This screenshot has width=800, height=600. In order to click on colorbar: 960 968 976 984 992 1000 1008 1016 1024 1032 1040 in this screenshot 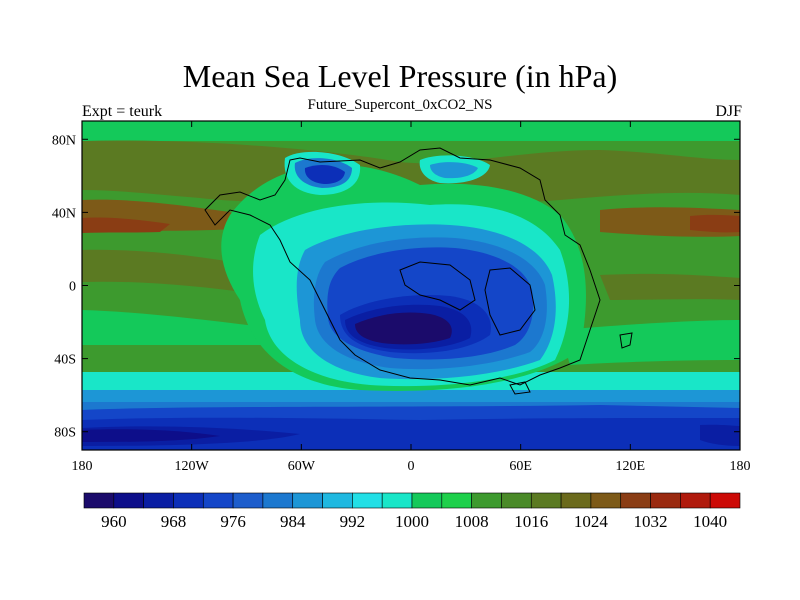, I will do `click(412, 511)`.